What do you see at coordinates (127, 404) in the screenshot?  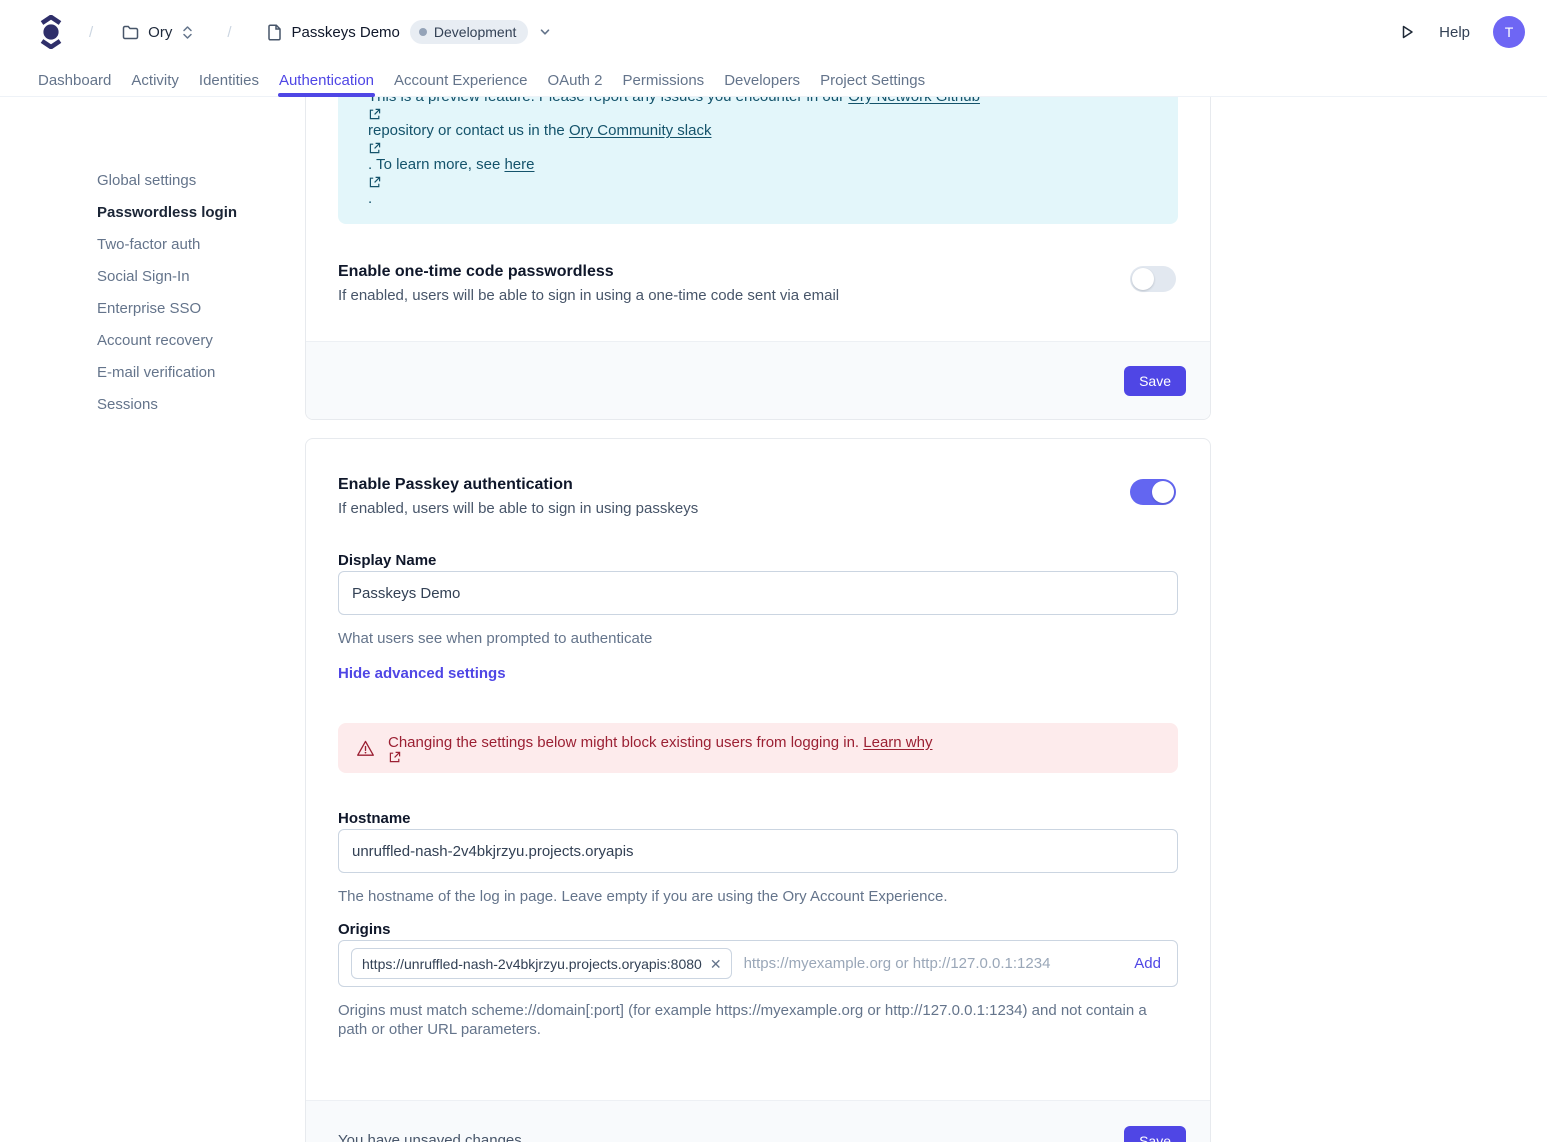 I see `sidebar-item-sessions: Sessions` at bounding box center [127, 404].